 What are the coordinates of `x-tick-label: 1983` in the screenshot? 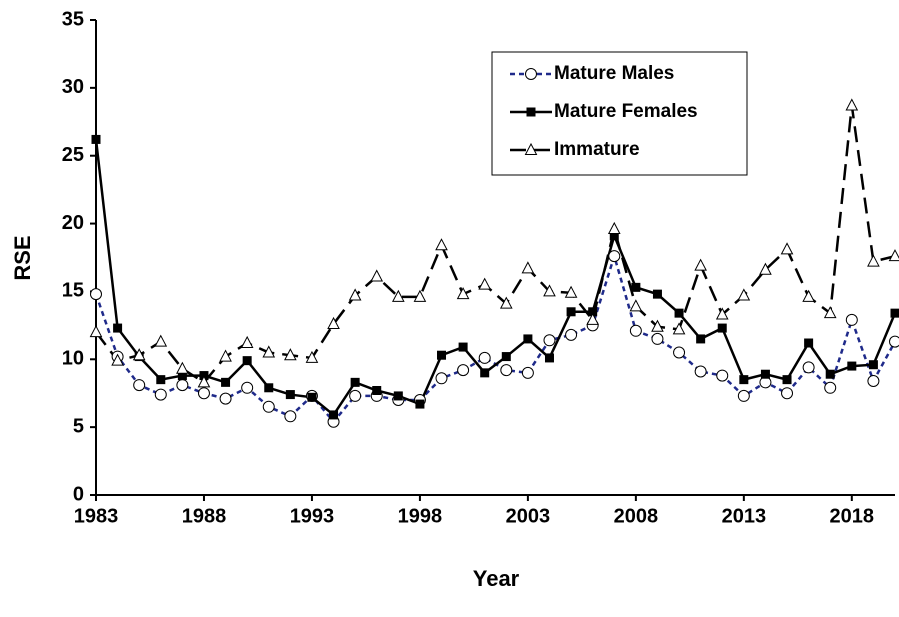 It's located at (96, 516).